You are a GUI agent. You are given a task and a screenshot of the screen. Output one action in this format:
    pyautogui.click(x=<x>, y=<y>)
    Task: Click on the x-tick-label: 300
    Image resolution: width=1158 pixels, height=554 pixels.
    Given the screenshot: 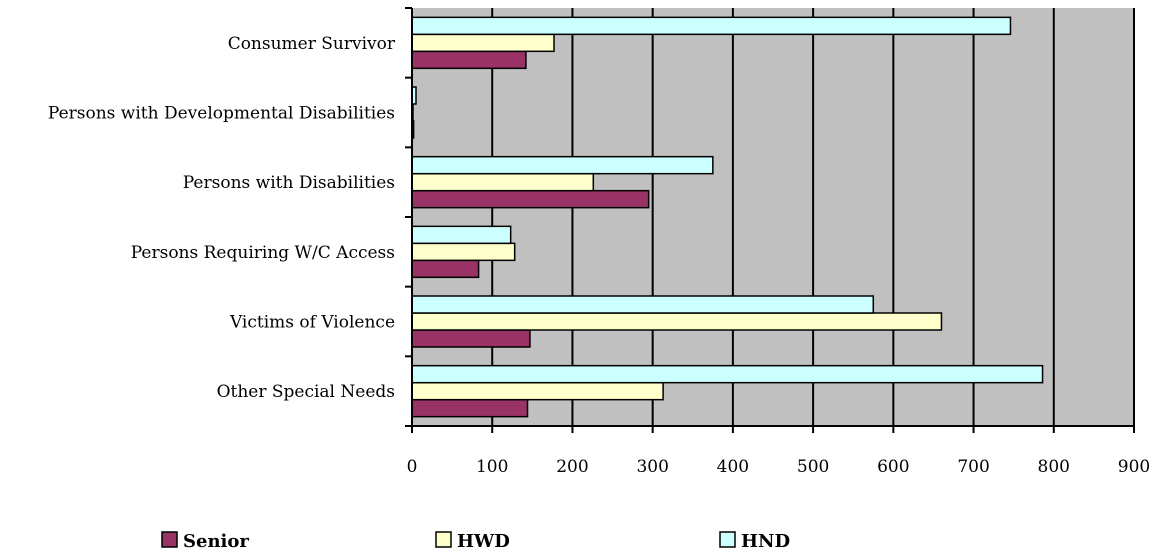 What is the action you would take?
    pyautogui.click(x=652, y=467)
    